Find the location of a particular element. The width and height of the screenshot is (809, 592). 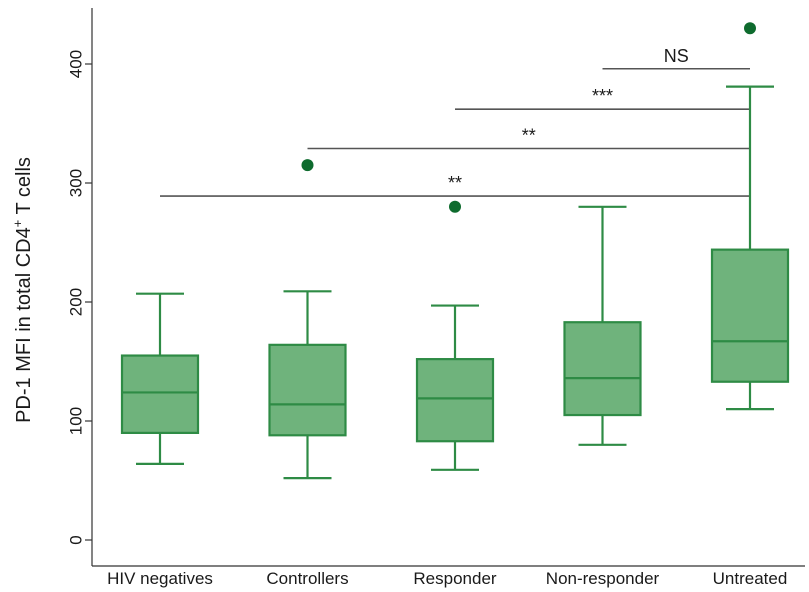

y-tick-label: 0 is located at coordinates (76, 539).